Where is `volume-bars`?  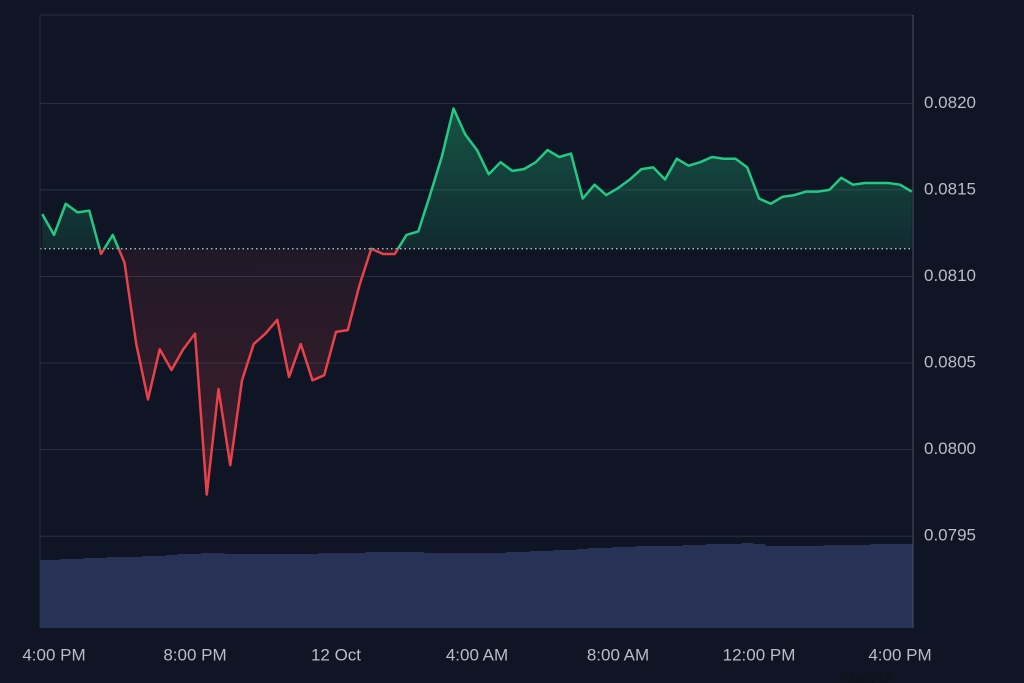 volume-bars is located at coordinates (476, 585).